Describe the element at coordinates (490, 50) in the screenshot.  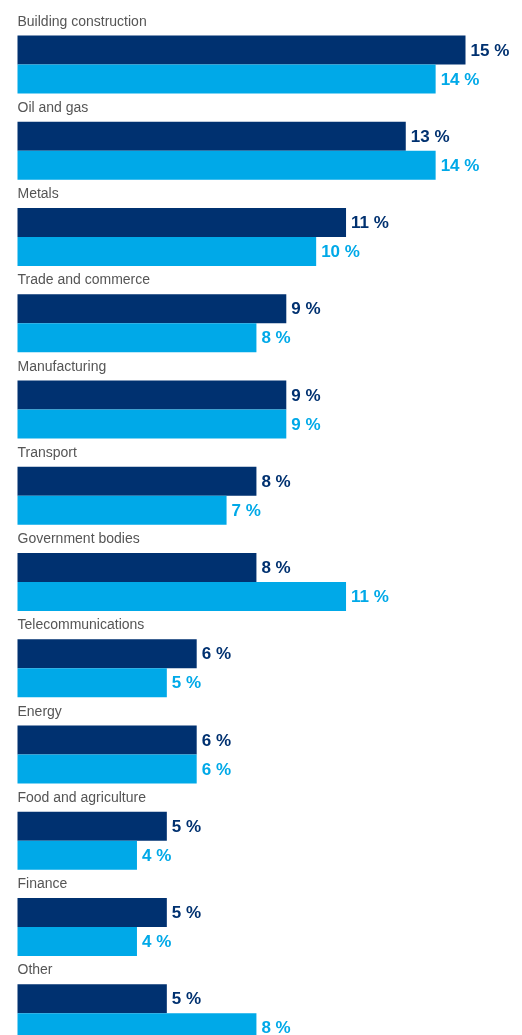
I see `data-label: 15 %` at that location.